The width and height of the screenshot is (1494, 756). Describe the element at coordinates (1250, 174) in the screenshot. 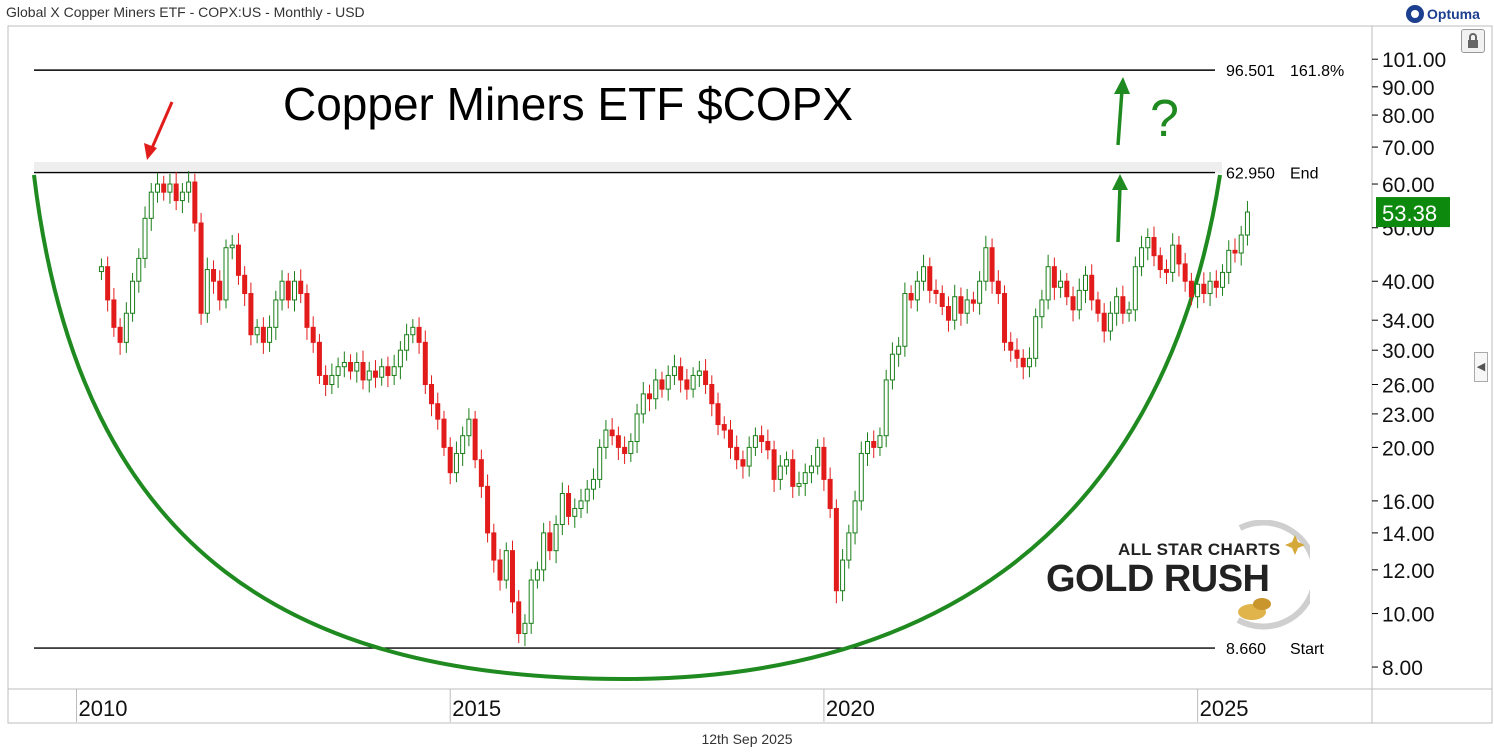

I see `level-value-label: 62.950` at that location.